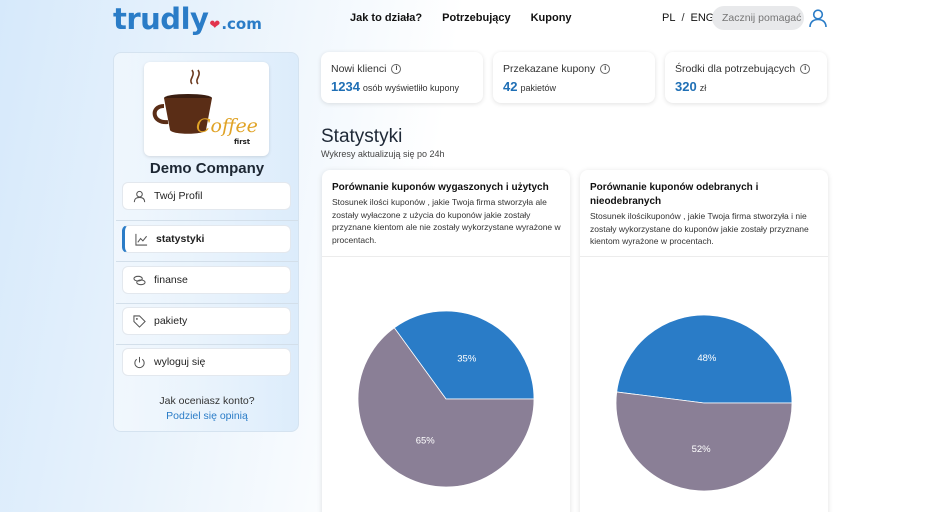  Describe the element at coordinates (206, 239) in the screenshot. I see `sidebar-item-statistics: statystyki` at that location.